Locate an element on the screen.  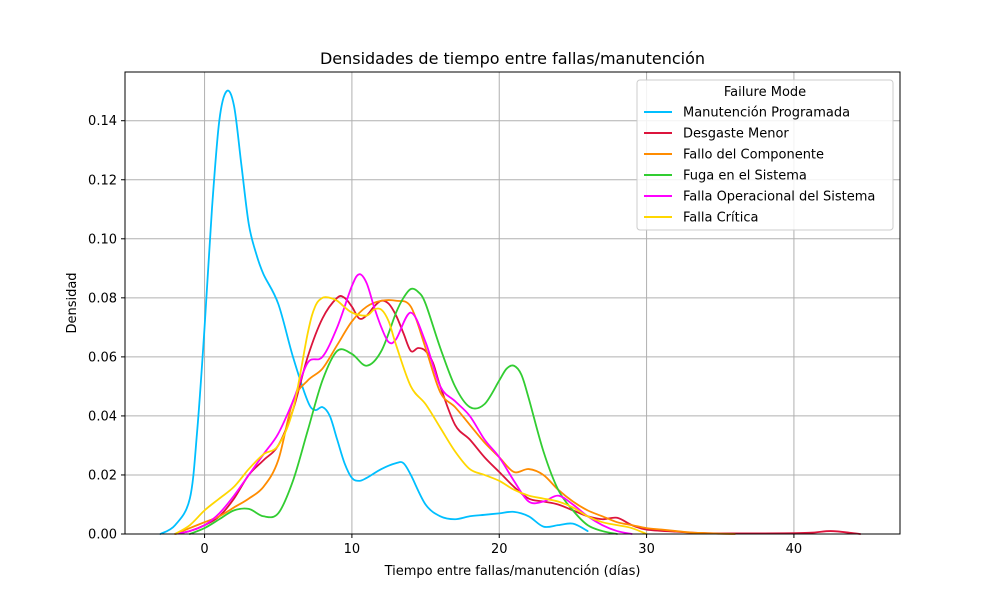
x-tick-label: 20 is located at coordinates (499, 549).